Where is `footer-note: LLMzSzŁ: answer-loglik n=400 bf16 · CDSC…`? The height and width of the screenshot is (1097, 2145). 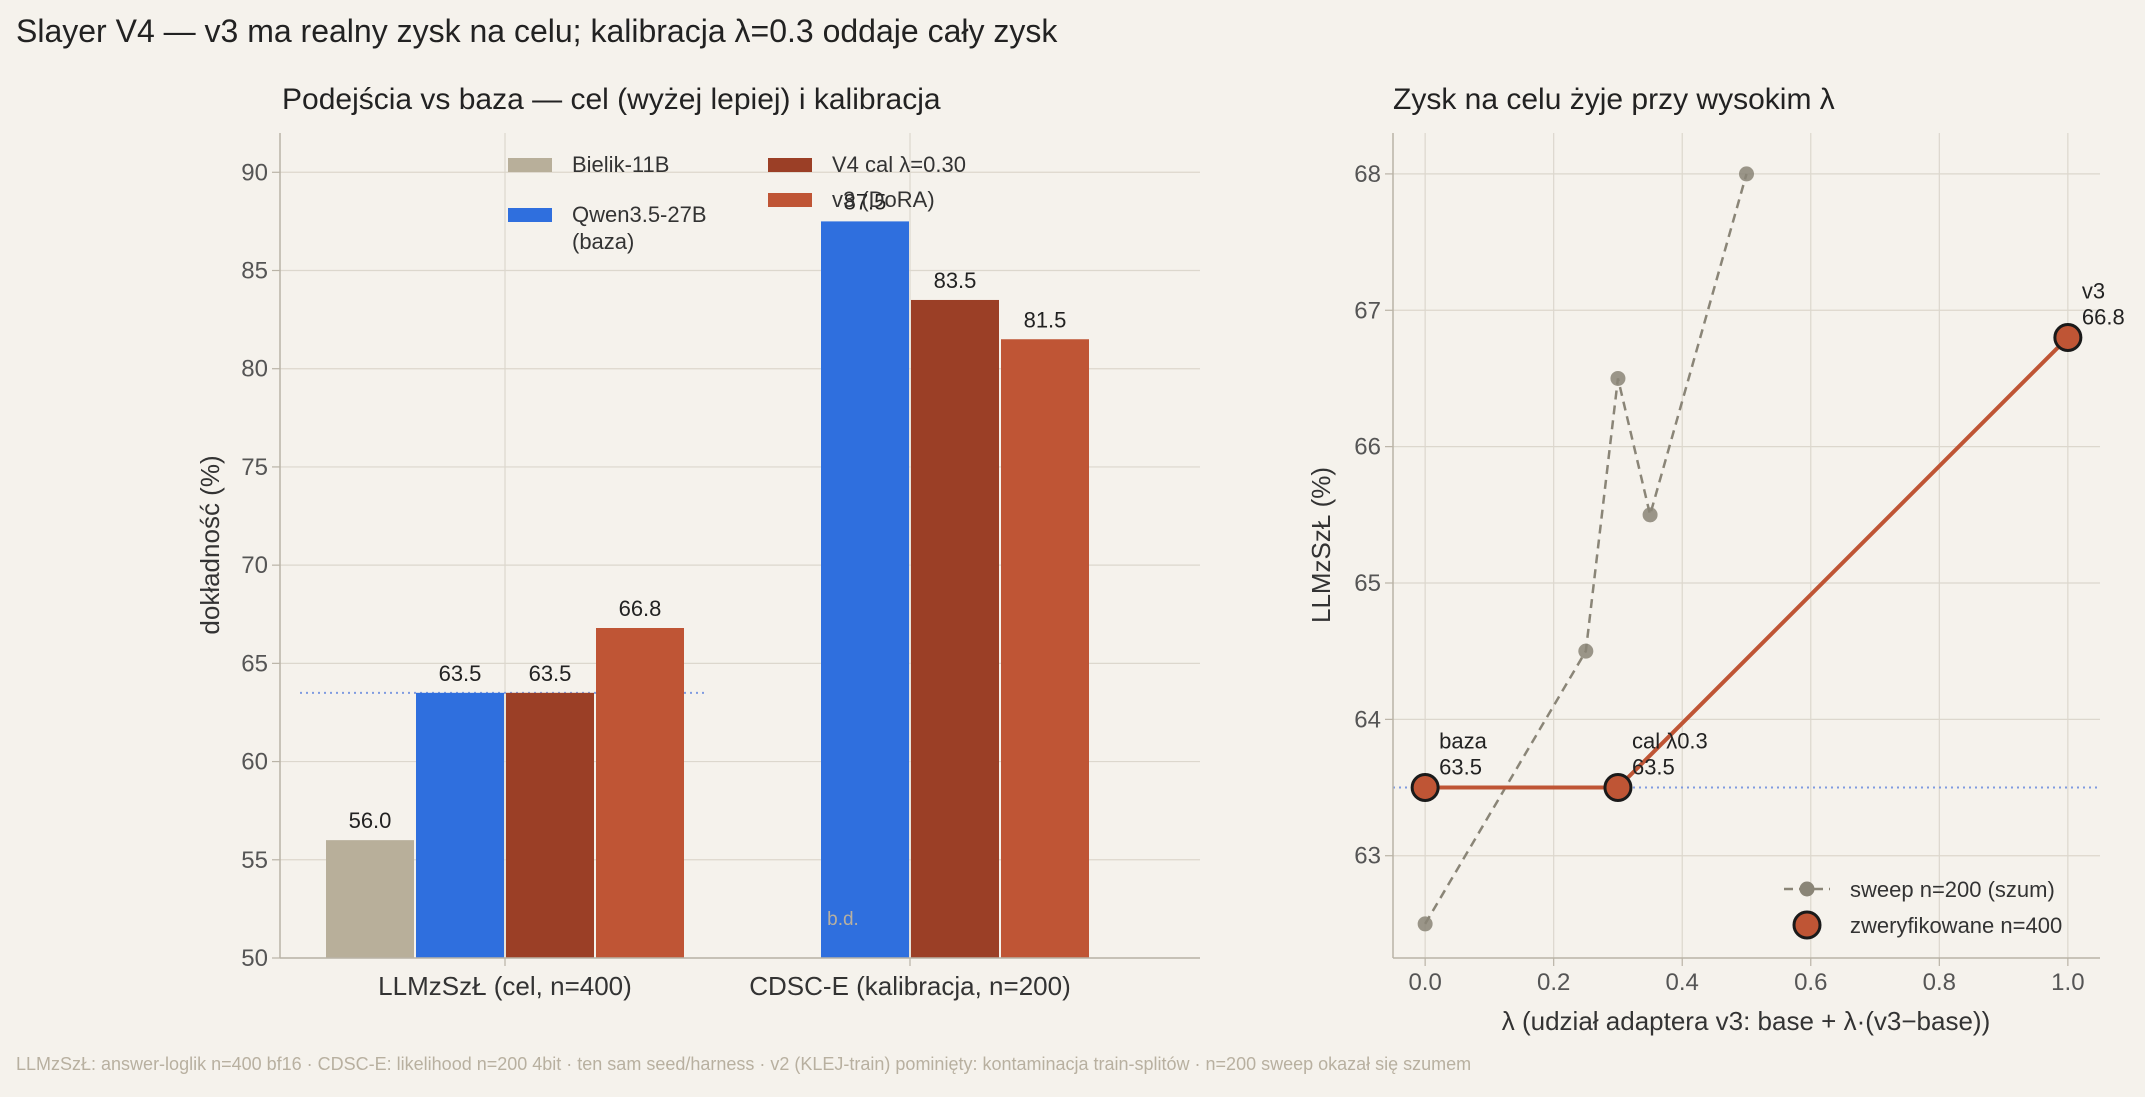 footer-note: LLMzSzŁ: answer-loglik n=400 bf16 · CDSC… is located at coordinates (743, 1064).